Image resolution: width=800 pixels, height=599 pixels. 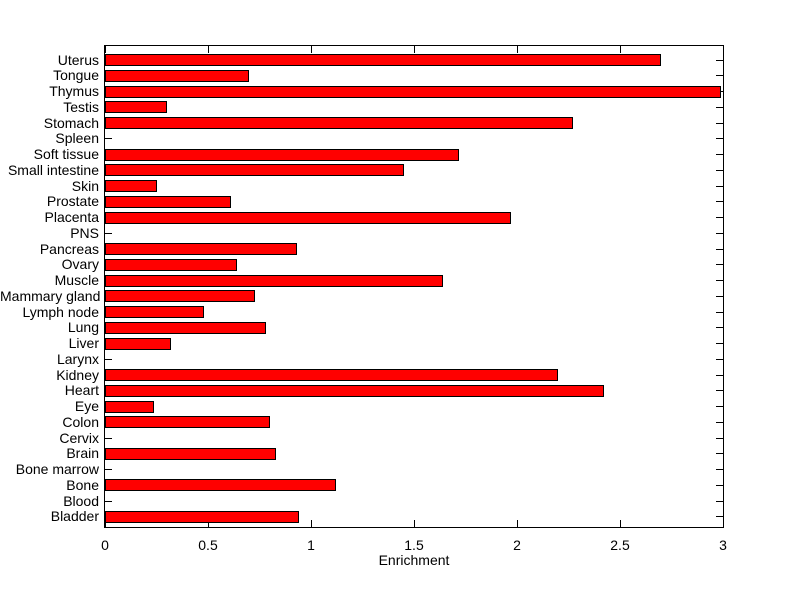 What do you see at coordinates (105, 545) in the screenshot?
I see `x-tick-label: 0` at bounding box center [105, 545].